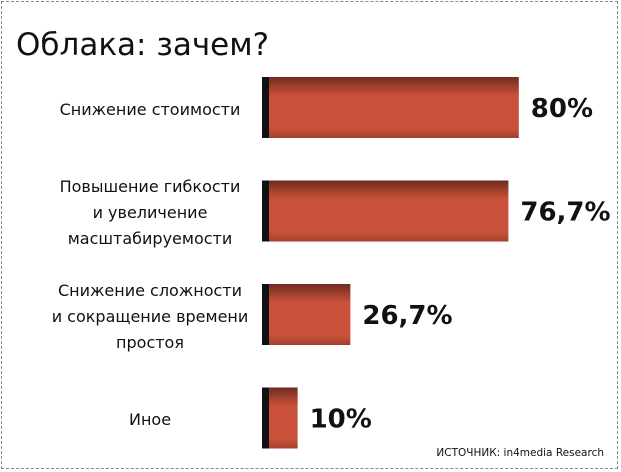 This screenshot has height=472, width=621. I want to click on source-note: ИСТОЧНИК: in4media Research, so click(520, 453).